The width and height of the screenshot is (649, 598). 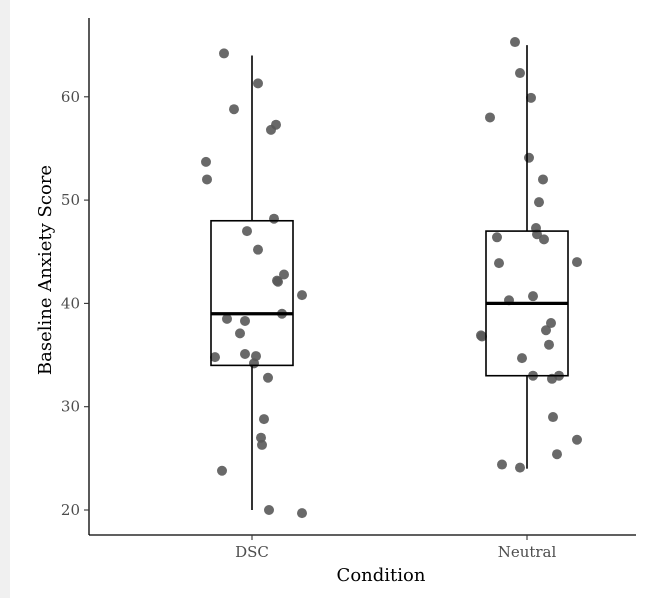 What do you see at coordinates (70, 303) in the screenshot?
I see `y-tick-label: 40` at bounding box center [70, 303].